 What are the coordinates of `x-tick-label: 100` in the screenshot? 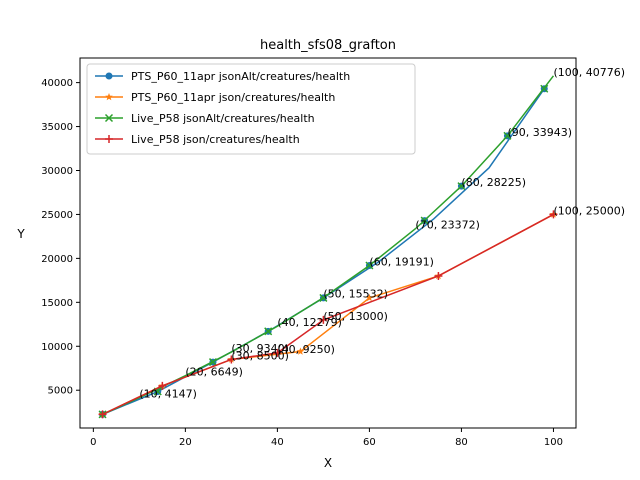 It's located at (553, 442).